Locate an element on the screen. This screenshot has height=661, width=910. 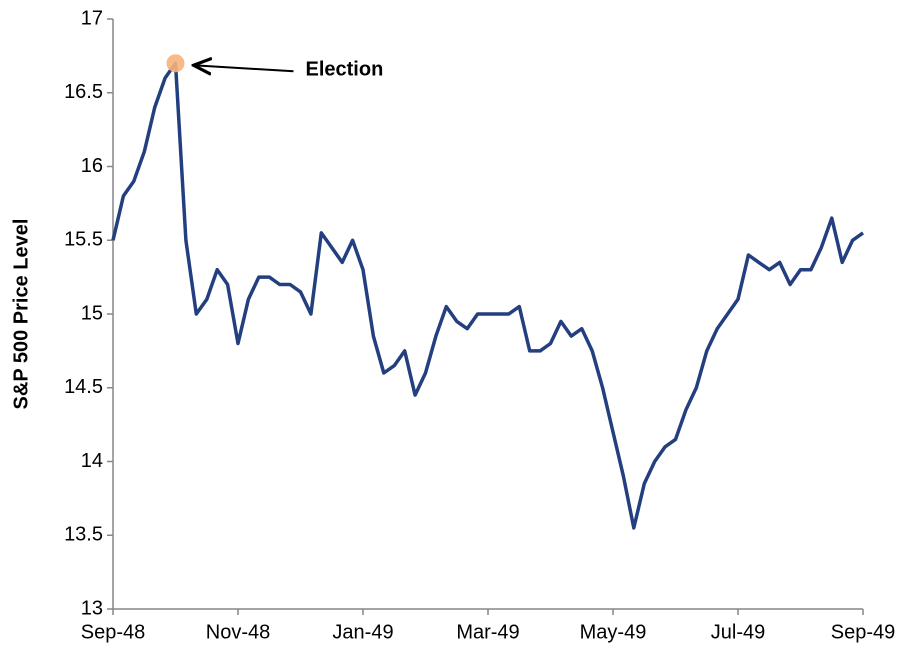
y-tick-label: 16 is located at coordinates (92, 166).